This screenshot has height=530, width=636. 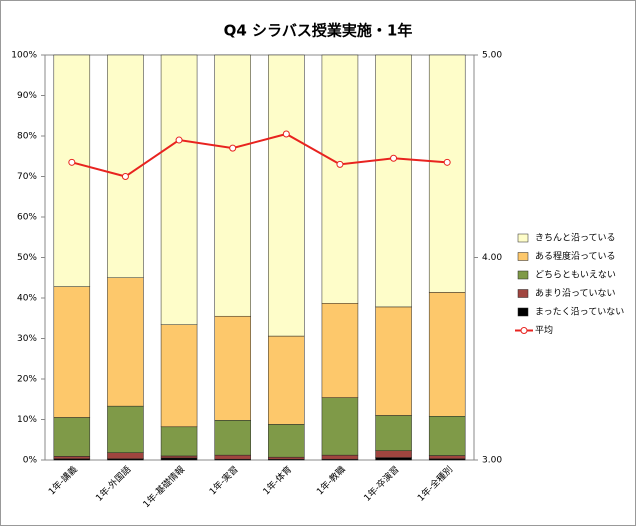 I want to click on legend-marker, so click(x=524, y=330).